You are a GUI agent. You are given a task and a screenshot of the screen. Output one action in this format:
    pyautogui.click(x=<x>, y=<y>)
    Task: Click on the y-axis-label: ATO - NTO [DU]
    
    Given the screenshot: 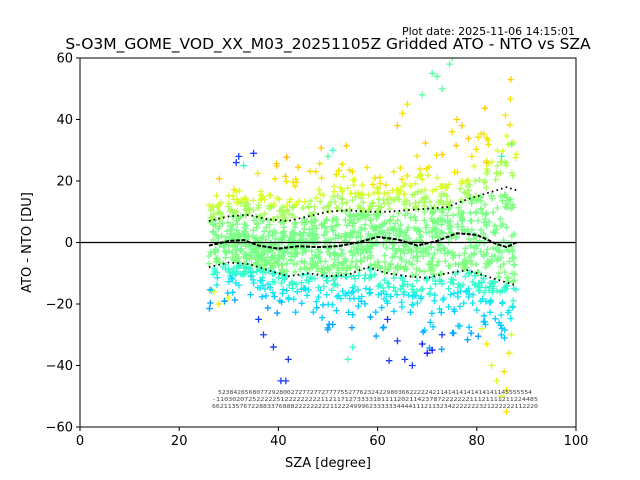 What is the action you would take?
    pyautogui.click(x=27, y=242)
    